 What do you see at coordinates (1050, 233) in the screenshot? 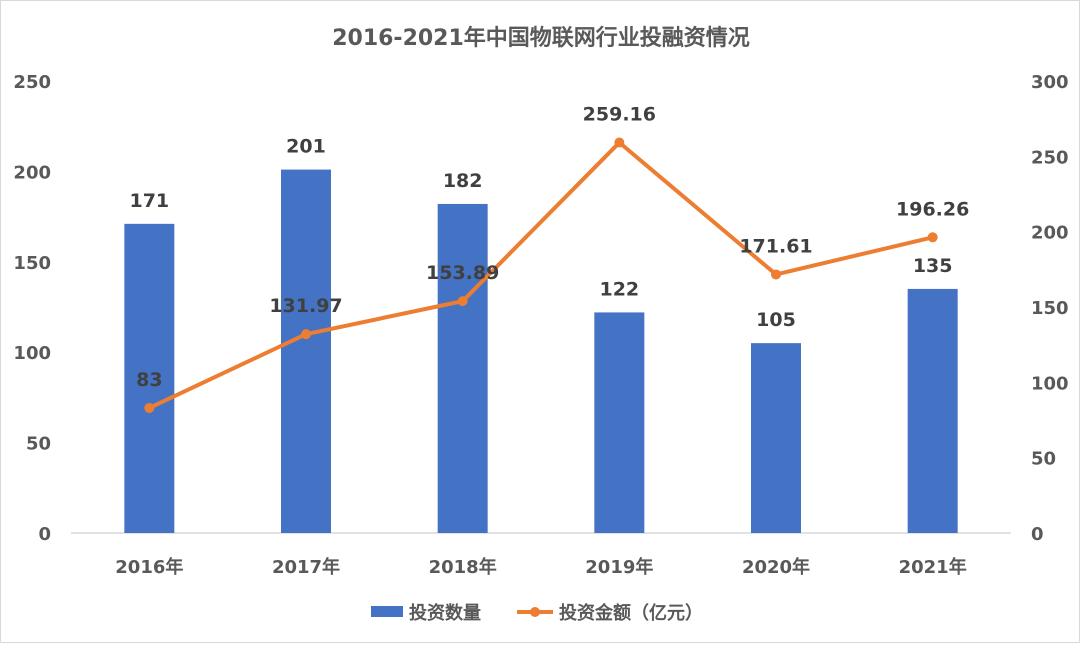
I see `right-axis-tick: 200` at bounding box center [1050, 233].